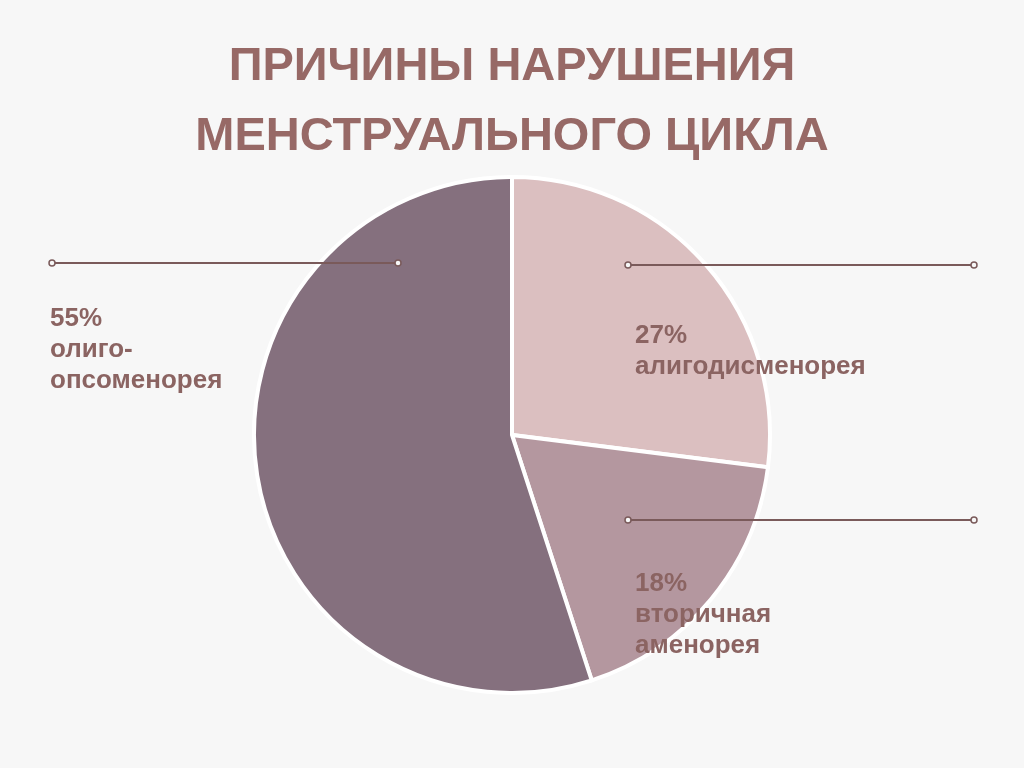 The height and width of the screenshot is (768, 1024). Describe the element at coordinates (661, 334) in the screenshot. I see `data-label: 27%` at that location.